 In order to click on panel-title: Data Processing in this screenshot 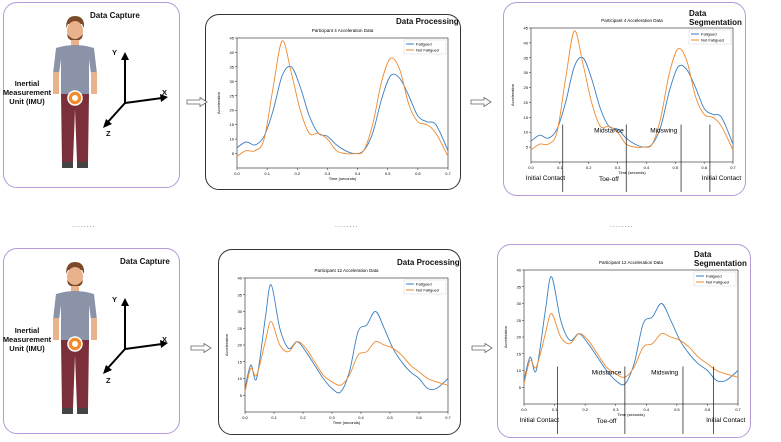, I will do `click(428, 262)`.